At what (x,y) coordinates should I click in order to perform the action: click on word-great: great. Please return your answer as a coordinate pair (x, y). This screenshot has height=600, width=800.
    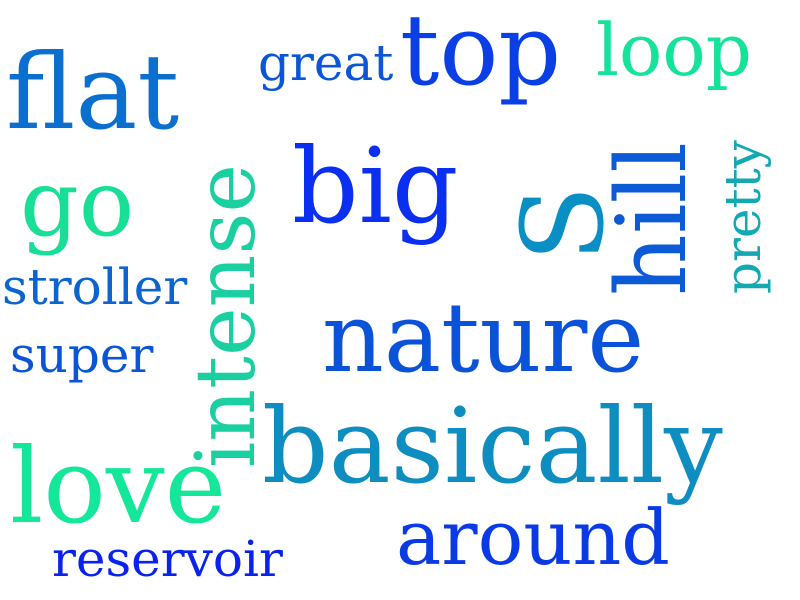
    Looking at the image, I should click on (326, 63).